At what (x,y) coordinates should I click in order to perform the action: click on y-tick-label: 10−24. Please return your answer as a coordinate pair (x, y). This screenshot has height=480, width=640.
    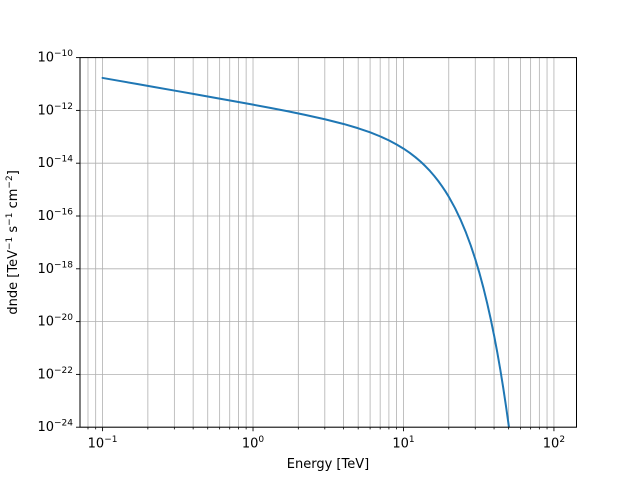
    Looking at the image, I should click on (55, 427).